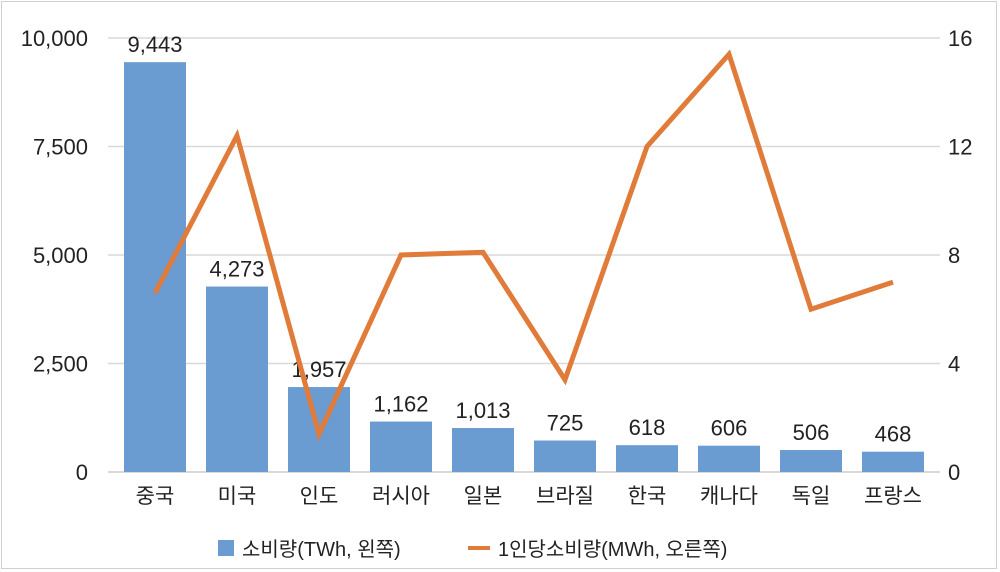 This screenshot has height=572, width=1000. What do you see at coordinates (811, 496) in the screenshot?
I see `category-label: 독일` at bounding box center [811, 496].